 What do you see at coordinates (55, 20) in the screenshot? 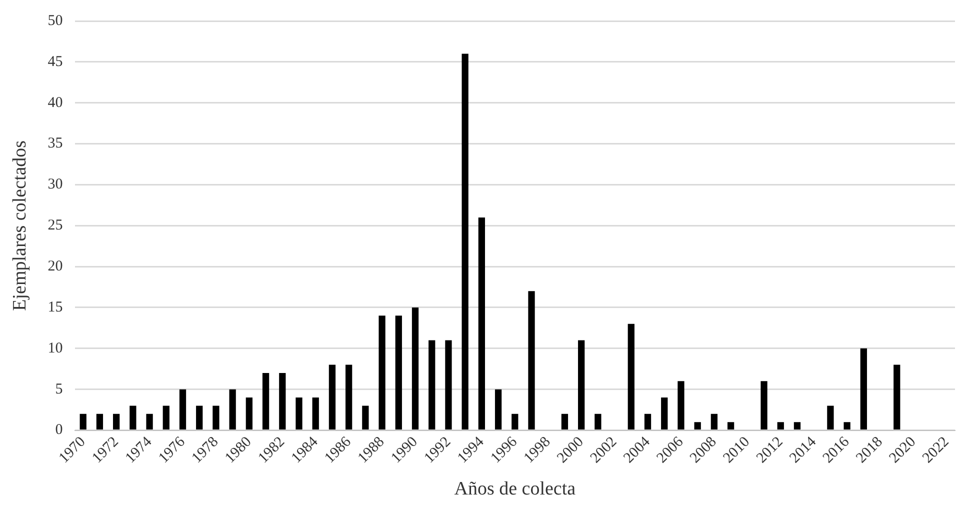
I see `y-tick-label: 50` at bounding box center [55, 20].